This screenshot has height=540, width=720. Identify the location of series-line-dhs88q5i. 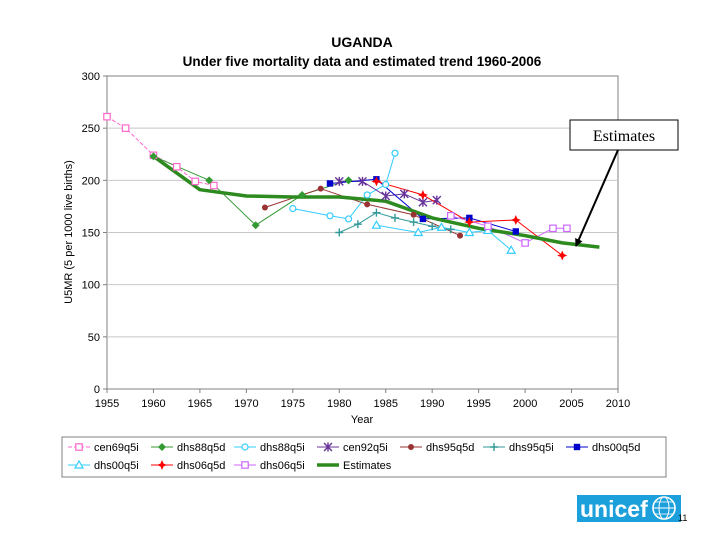
(344, 186).